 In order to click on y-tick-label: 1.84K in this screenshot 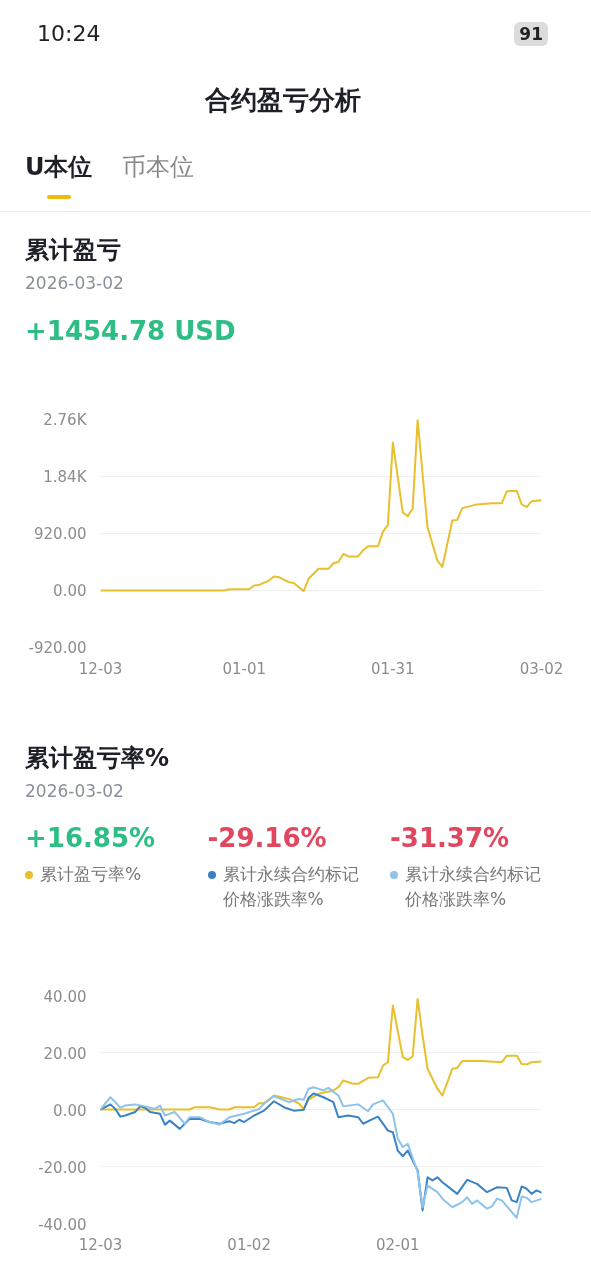, I will do `click(65, 476)`.